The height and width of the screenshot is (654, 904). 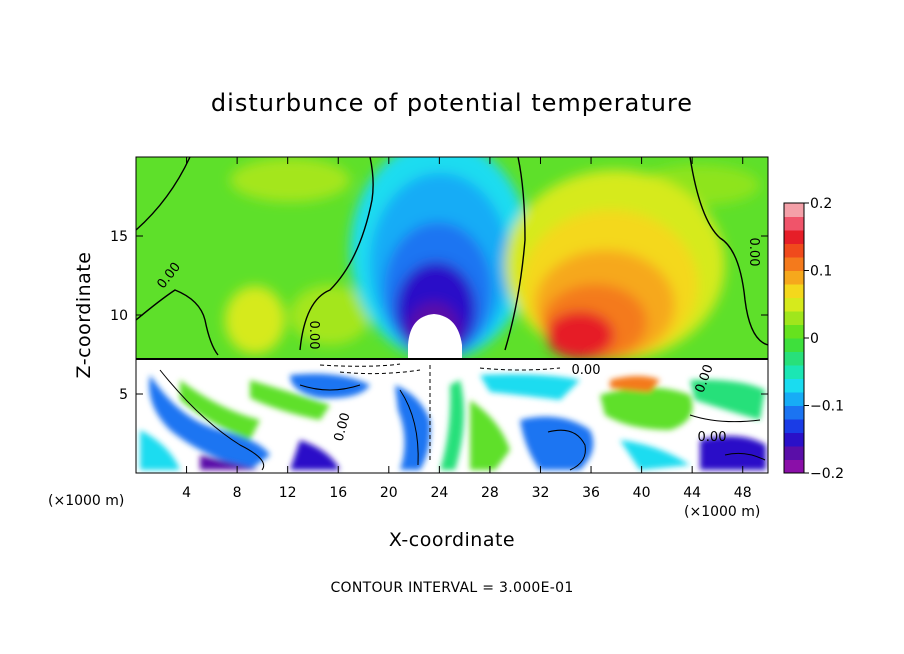 What do you see at coordinates (435, 337) in the screenshot?
I see `dome-region` at bounding box center [435, 337].